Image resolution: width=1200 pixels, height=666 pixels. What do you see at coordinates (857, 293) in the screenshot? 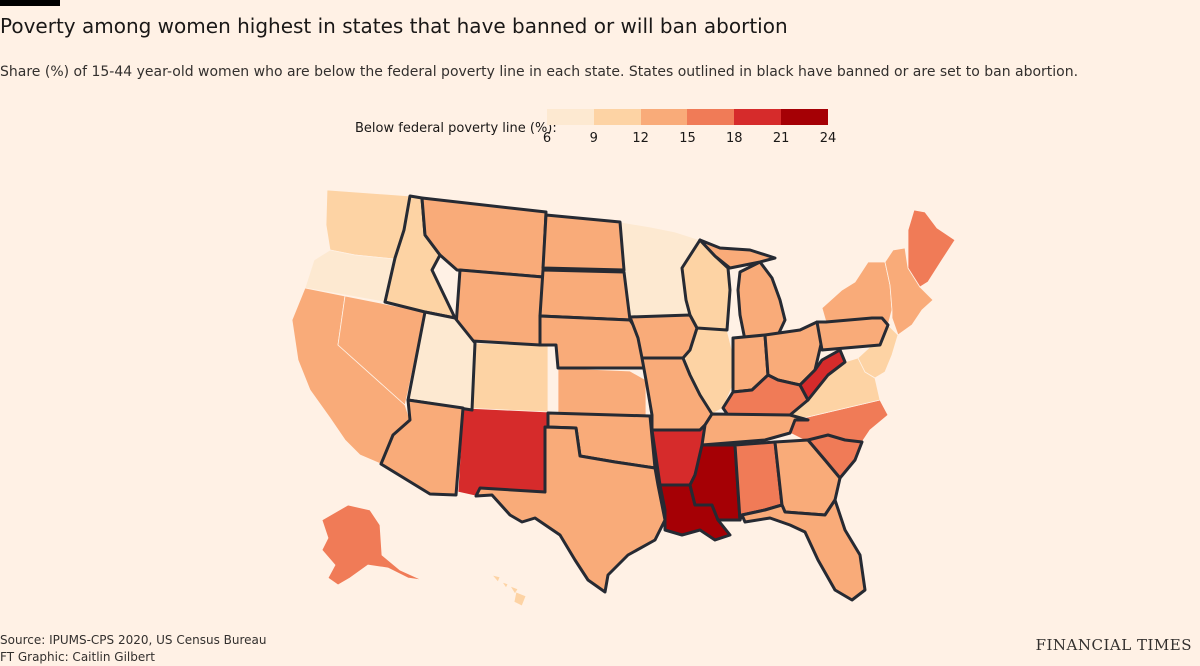
I see `state-NY` at bounding box center [857, 293].